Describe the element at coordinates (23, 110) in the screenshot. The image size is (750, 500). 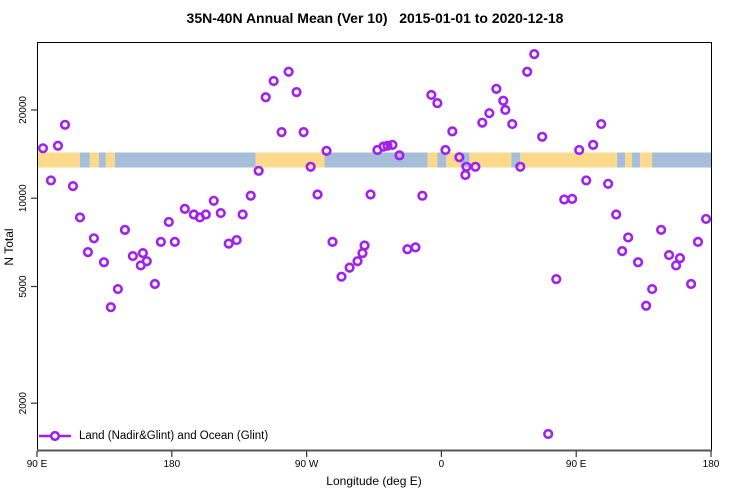
I see `y-tick-label: 20000` at that location.